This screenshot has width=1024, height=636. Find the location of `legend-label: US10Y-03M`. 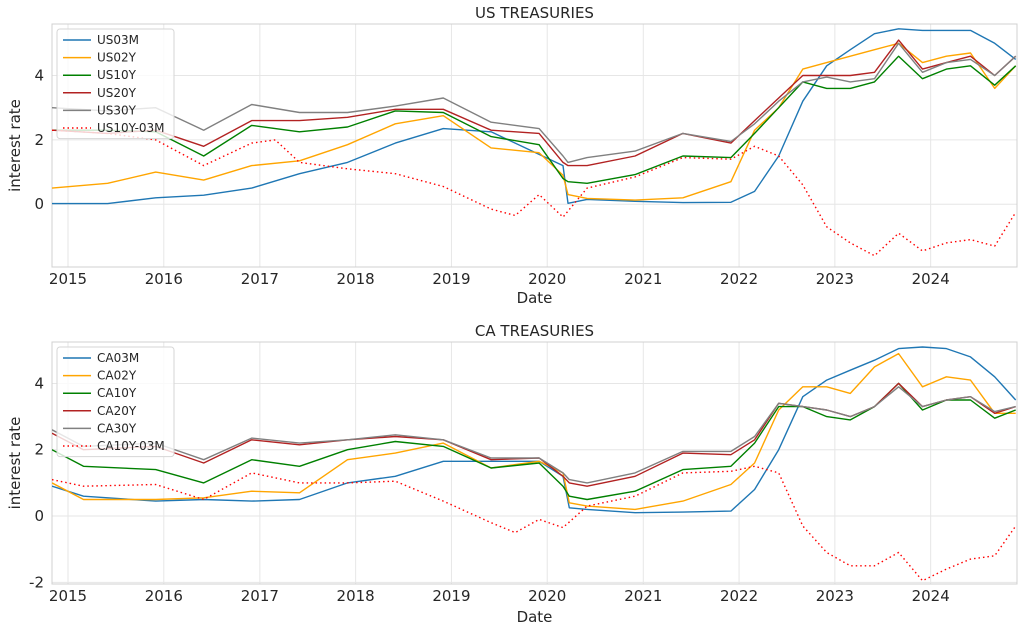

legend-label: US10Y-03M is located at coordinates (131, 128).